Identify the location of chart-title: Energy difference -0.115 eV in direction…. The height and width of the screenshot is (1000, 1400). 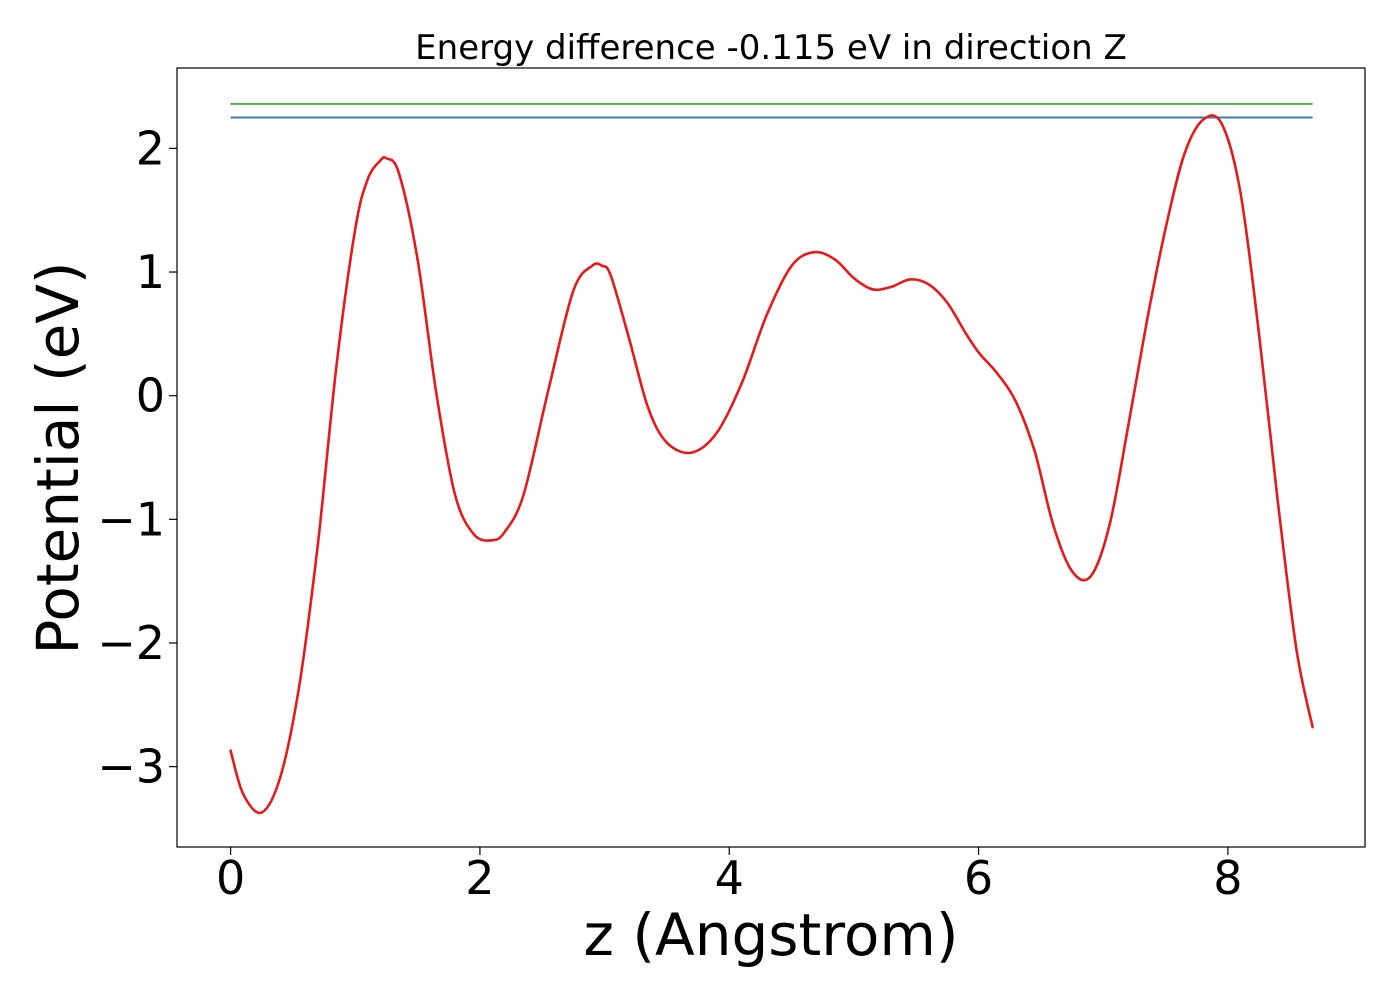
(771, 48).